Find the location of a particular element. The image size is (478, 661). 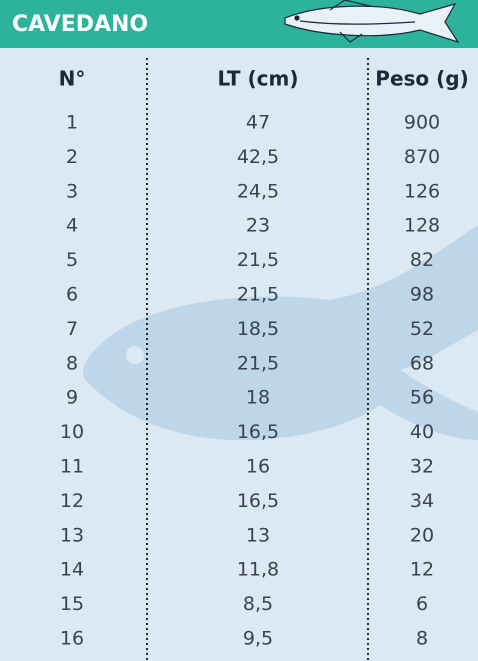

table-cell: 23 is located at coordinates (258, 226).